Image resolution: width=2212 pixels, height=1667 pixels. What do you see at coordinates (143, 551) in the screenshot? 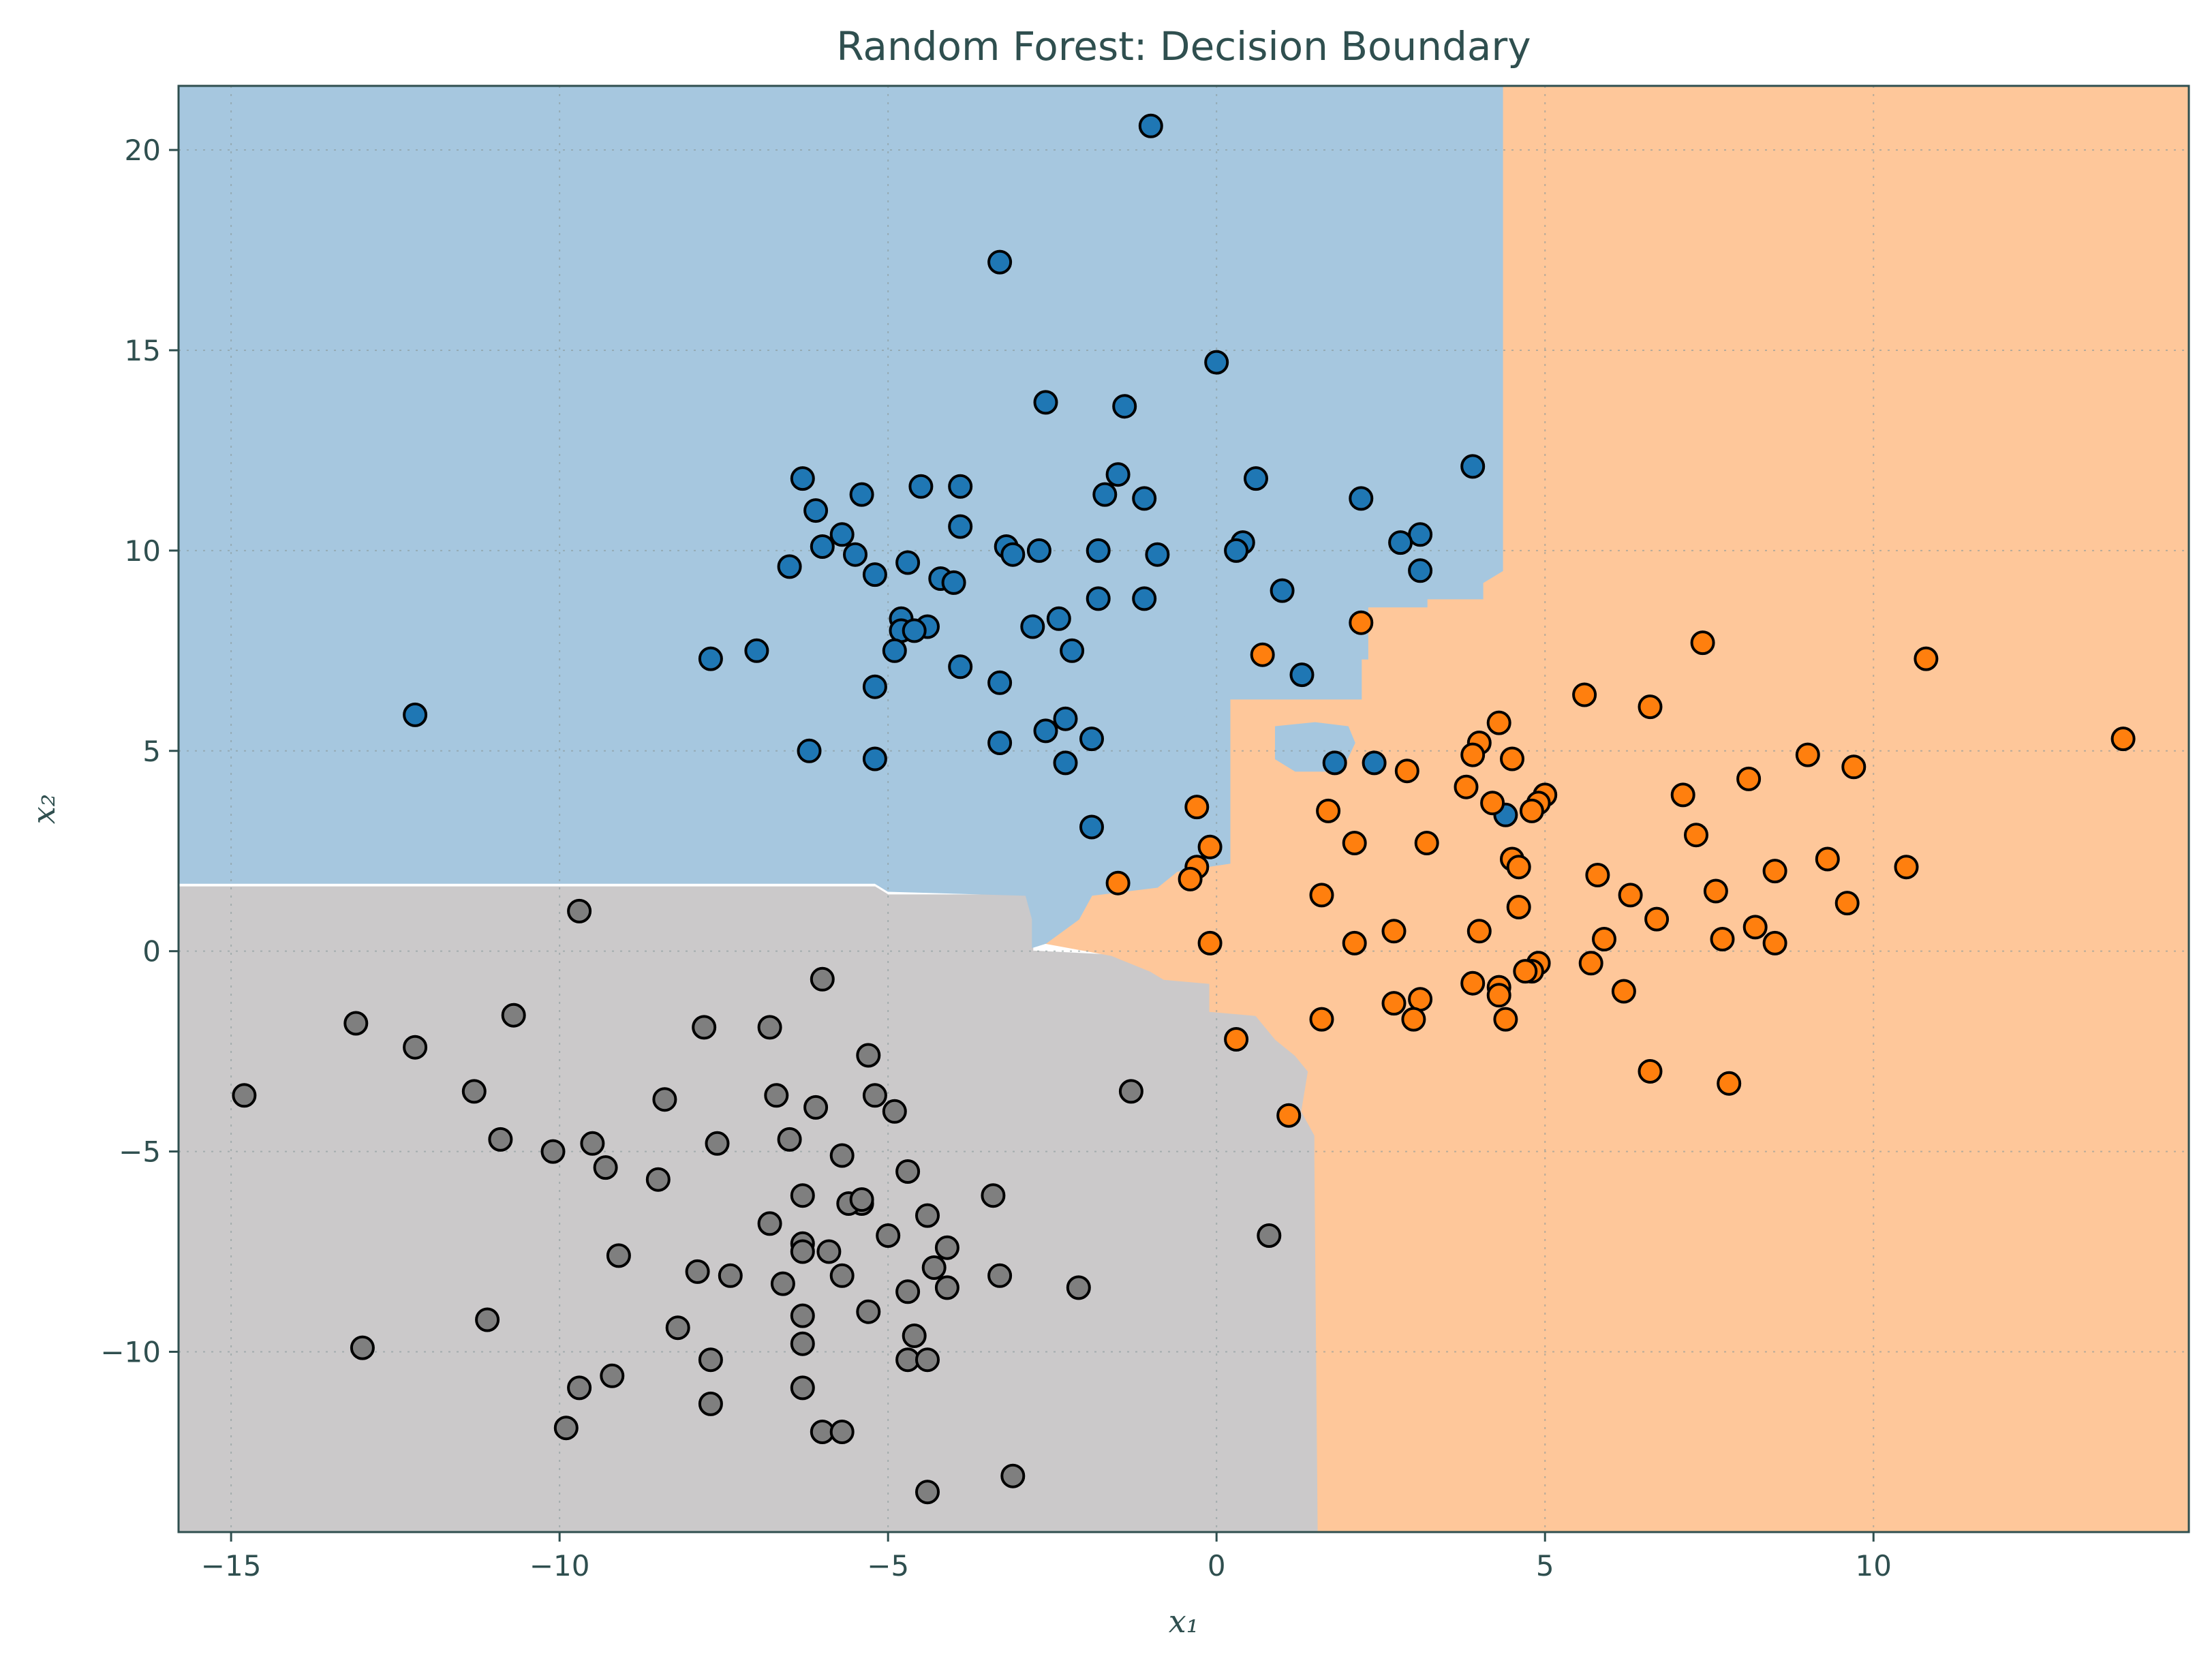
I see `y-tick-label: 10` at bounding box center [143, 551].